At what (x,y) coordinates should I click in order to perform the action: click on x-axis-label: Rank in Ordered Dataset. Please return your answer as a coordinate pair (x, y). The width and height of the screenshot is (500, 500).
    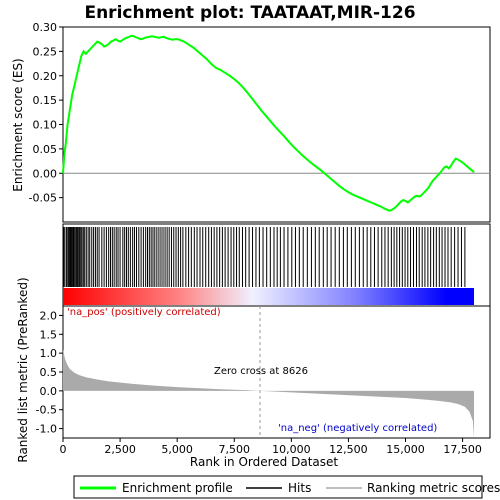
    Looking at the image, I should click on (264, 462).